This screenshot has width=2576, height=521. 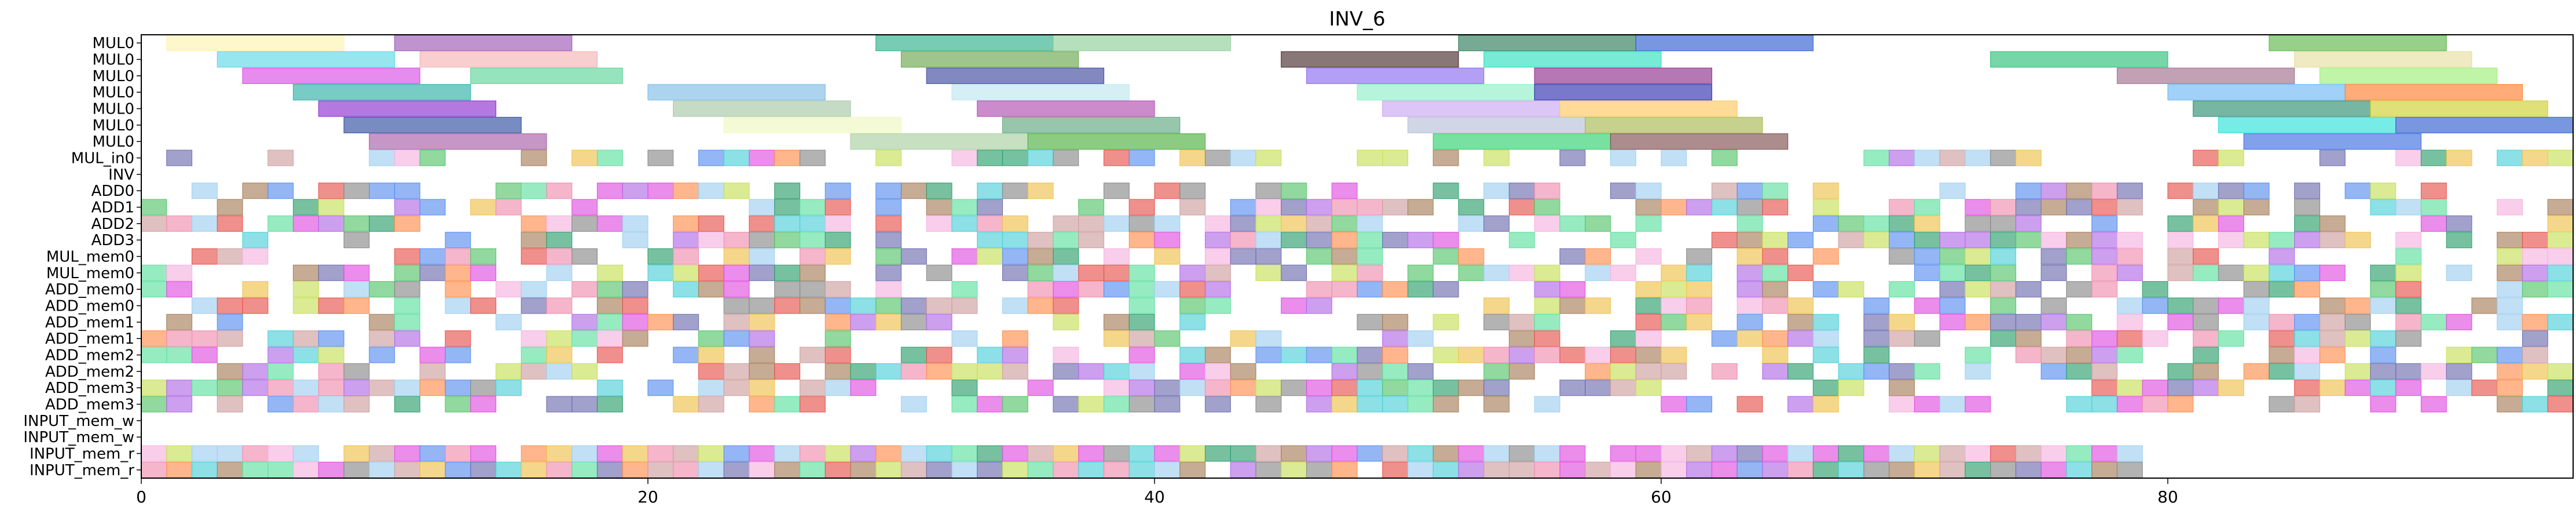 What do you see at coordinates (1661, 497) in the screenshot?
I see `x-tick-label: 60` at bounding box center [1661, 497].